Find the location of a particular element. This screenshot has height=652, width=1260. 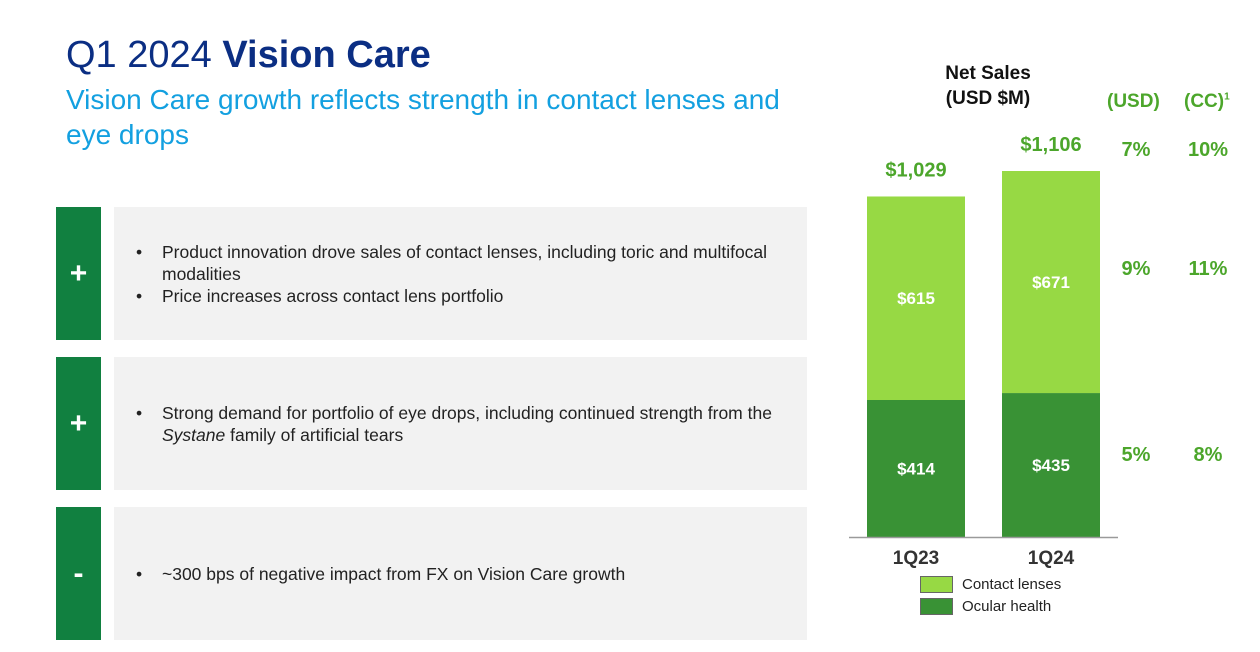

negative-driver-sign: - is located at coordinates (78, 573).